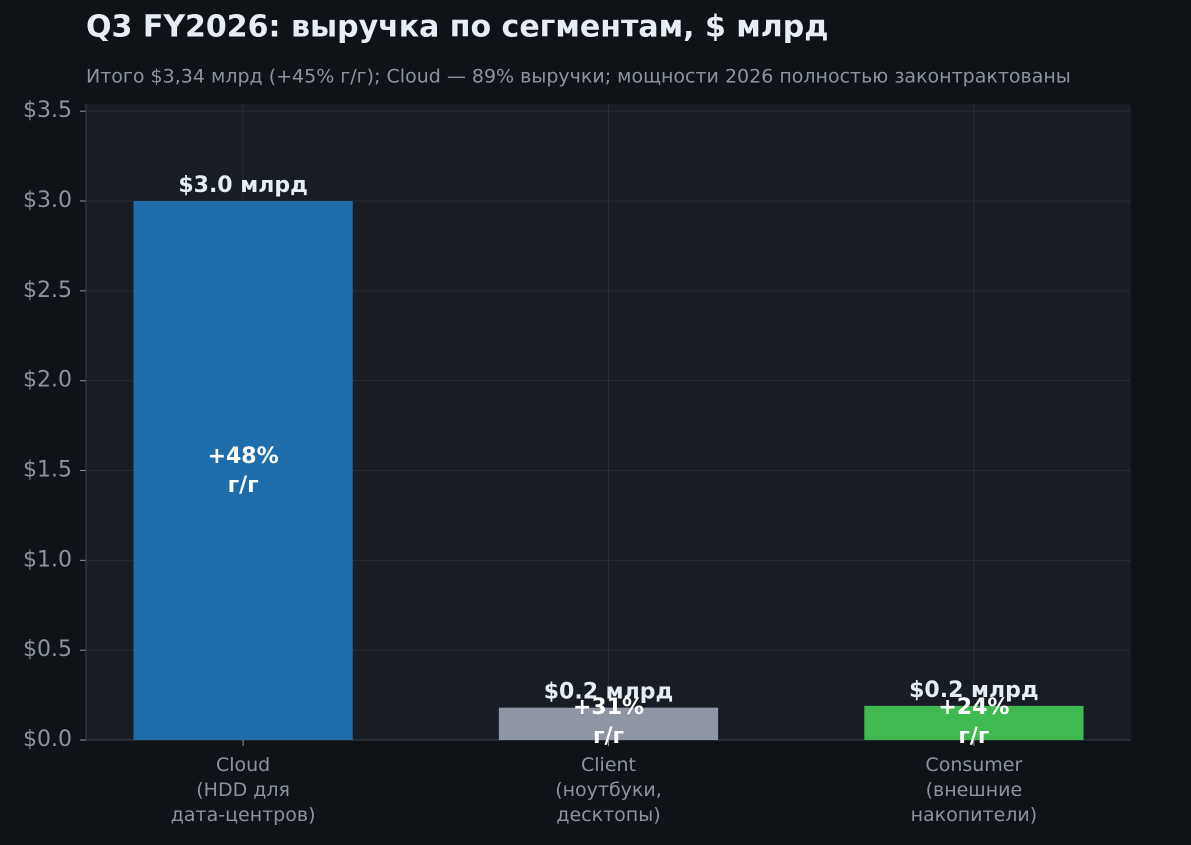  I want to click on growth-label: +24% г/г, so click(974, 722).